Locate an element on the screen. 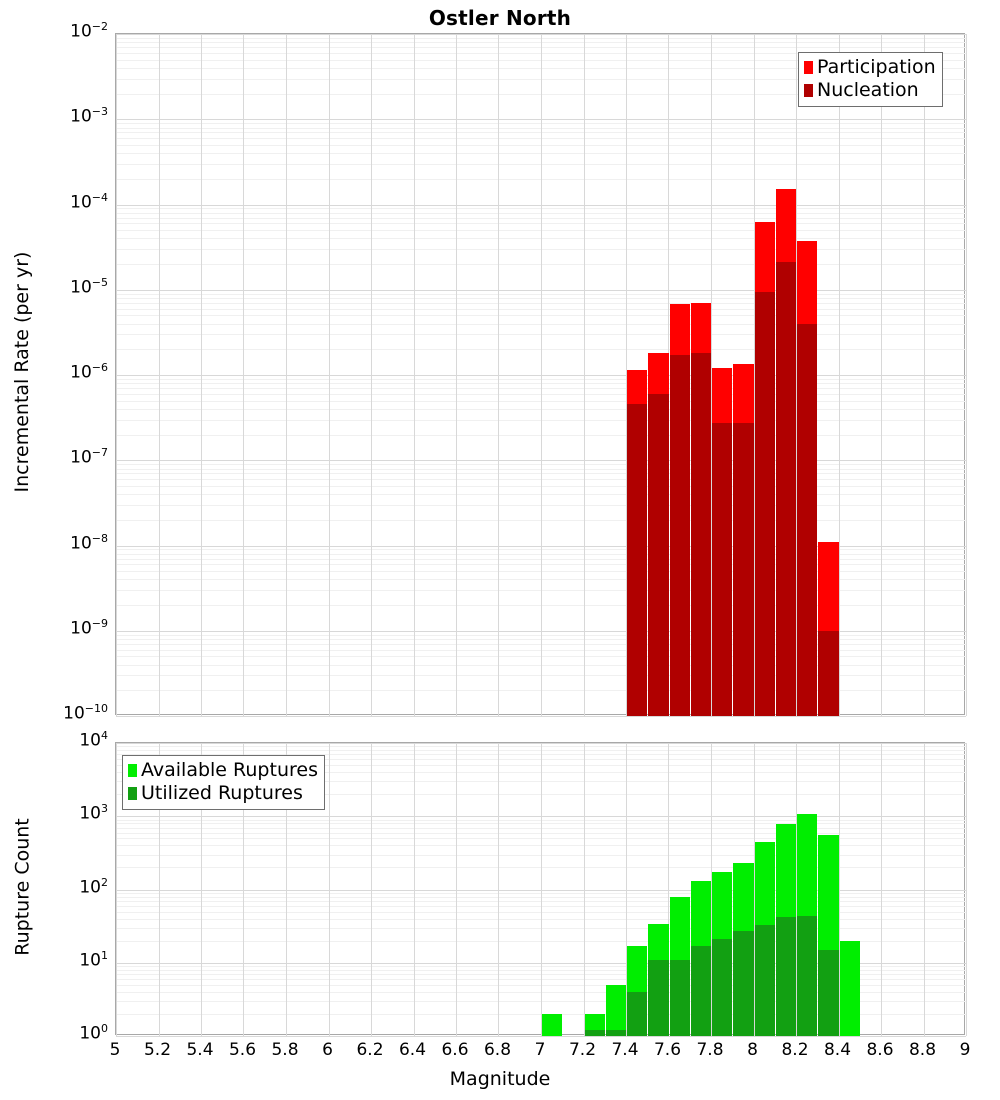  x-tick-label: 6.2 is located at coordinates (370, 1050).